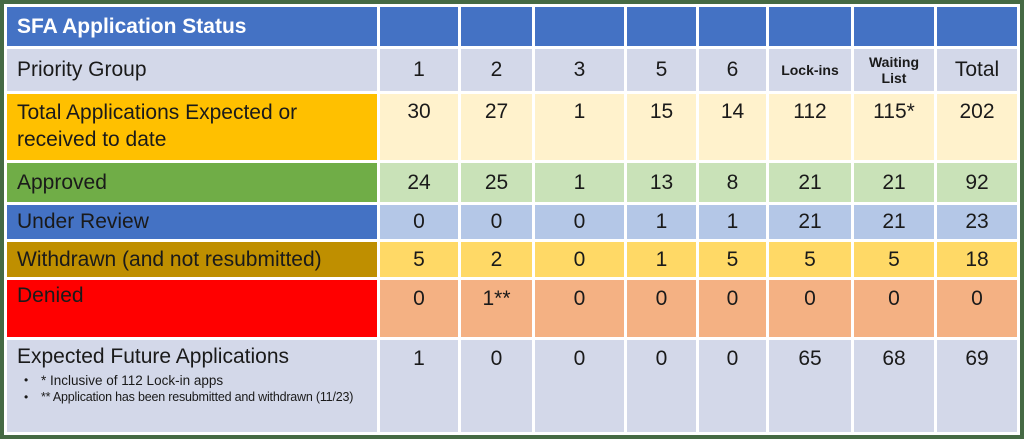 This screenshot has height=439, width=1024. Describe the element at coordinates (496, 70) in the screenshot. I see `column-header-2: 2` at that location.